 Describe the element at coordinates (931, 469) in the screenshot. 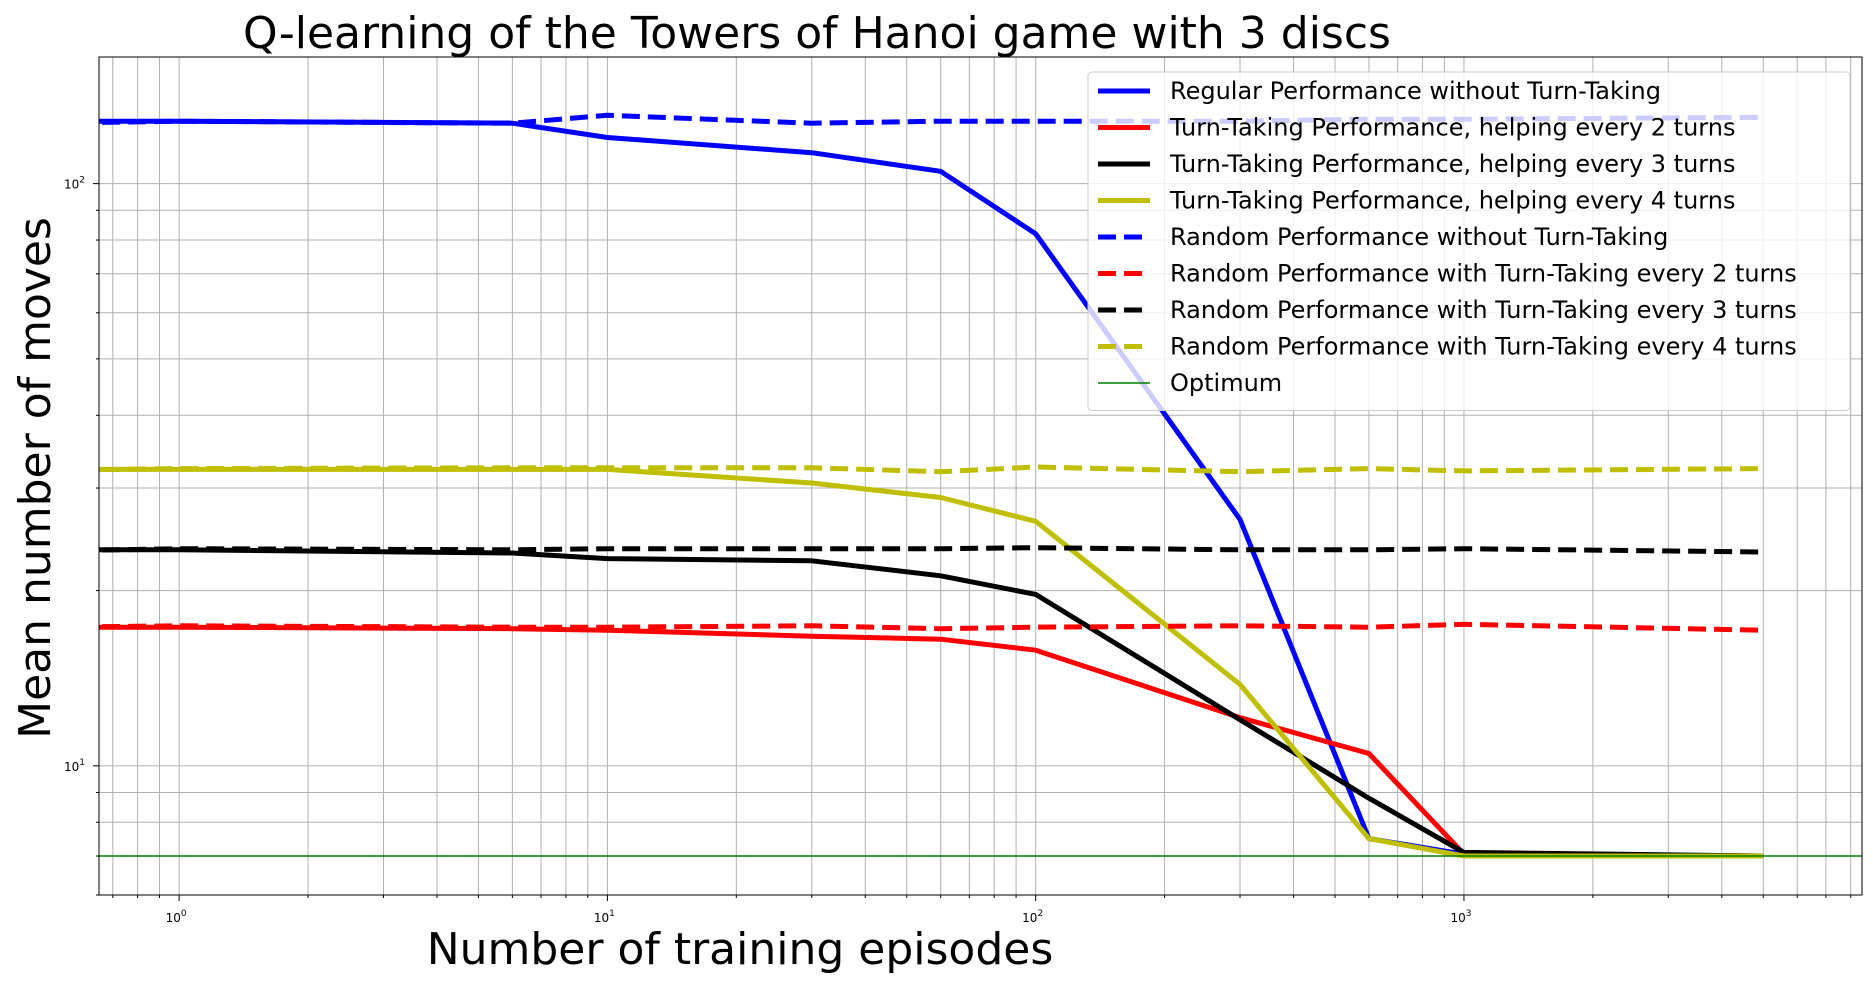

I see `series-line-random-performance-with-turn-taking-every-4-turns` at that location.